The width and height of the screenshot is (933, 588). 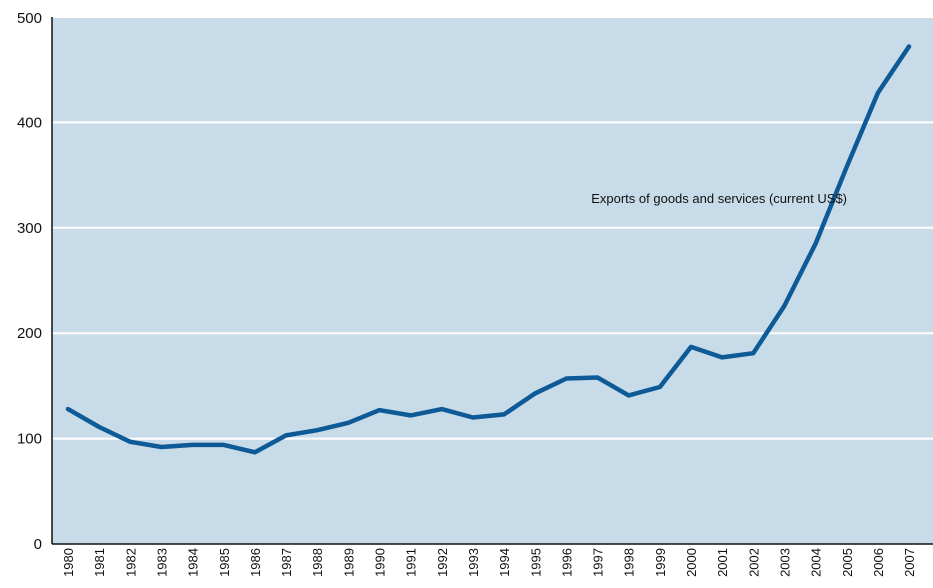 What do you see at coordinates (629, 562) in the screenshot?
I see `x-tick-label: 1998` at bounding box center [629, 562].